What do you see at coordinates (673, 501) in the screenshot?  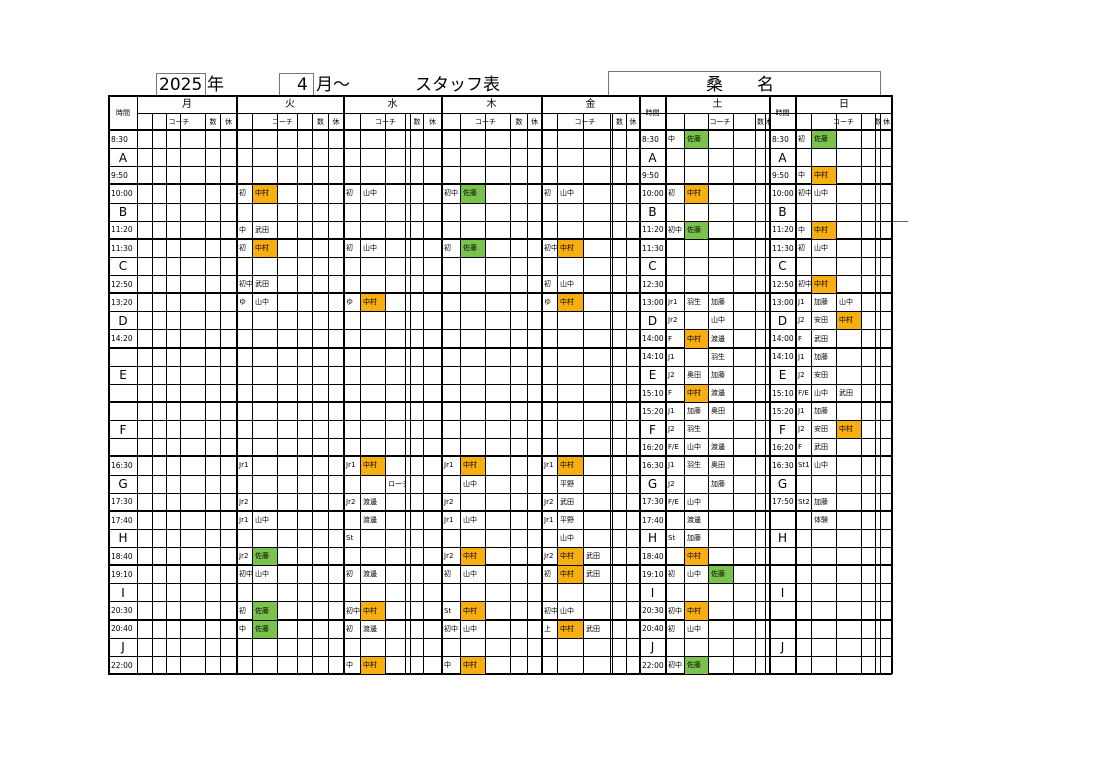 I see `class-level-cell: F/E` at bounding box center [673, 501].